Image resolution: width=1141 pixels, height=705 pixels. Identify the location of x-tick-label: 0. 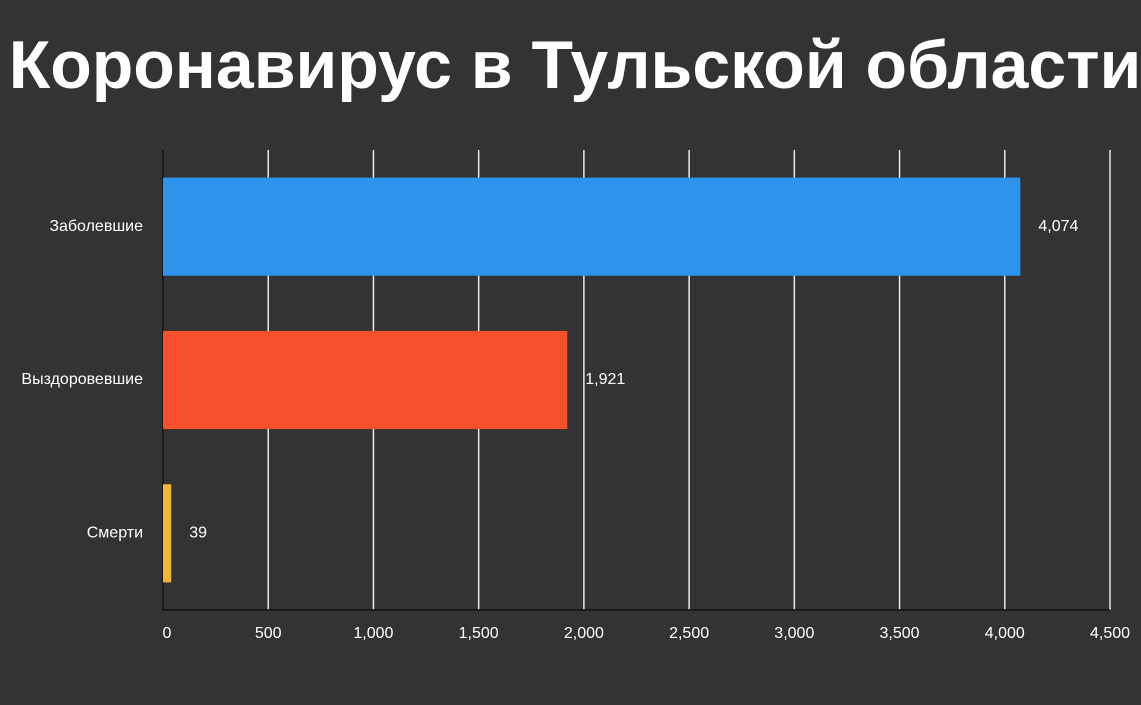
(167, 633).